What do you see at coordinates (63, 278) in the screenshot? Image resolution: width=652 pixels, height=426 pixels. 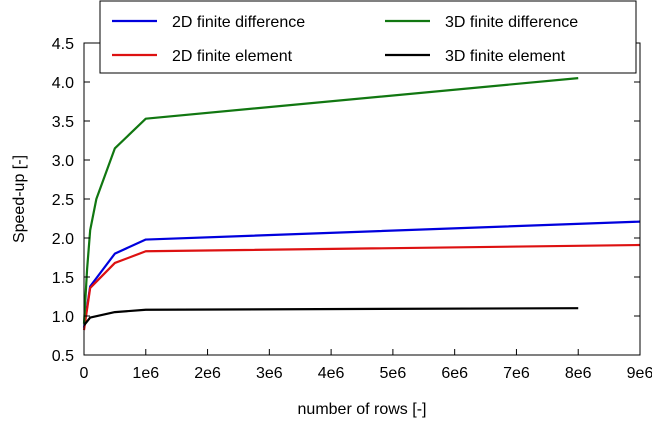 I see `y-tick-label: 1.5` at bounding box center [63, 278].